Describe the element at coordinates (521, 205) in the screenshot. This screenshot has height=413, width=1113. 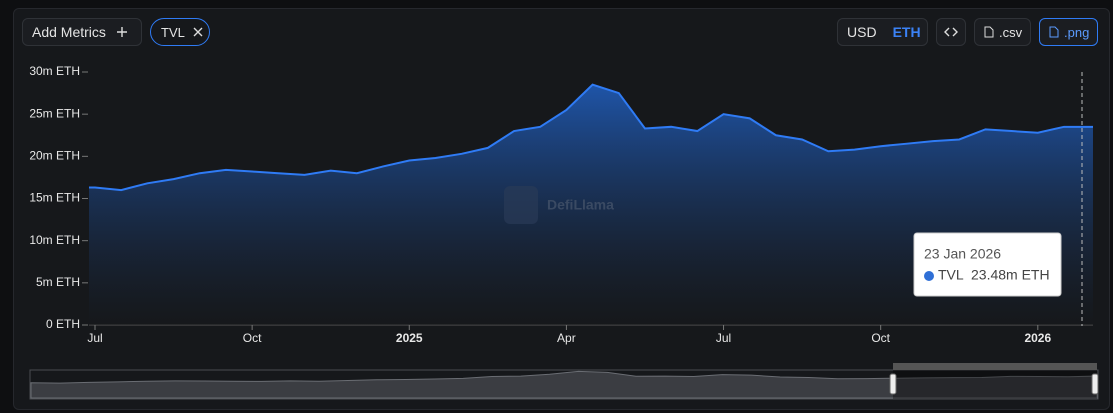
I see `watermark-logo` at that location.